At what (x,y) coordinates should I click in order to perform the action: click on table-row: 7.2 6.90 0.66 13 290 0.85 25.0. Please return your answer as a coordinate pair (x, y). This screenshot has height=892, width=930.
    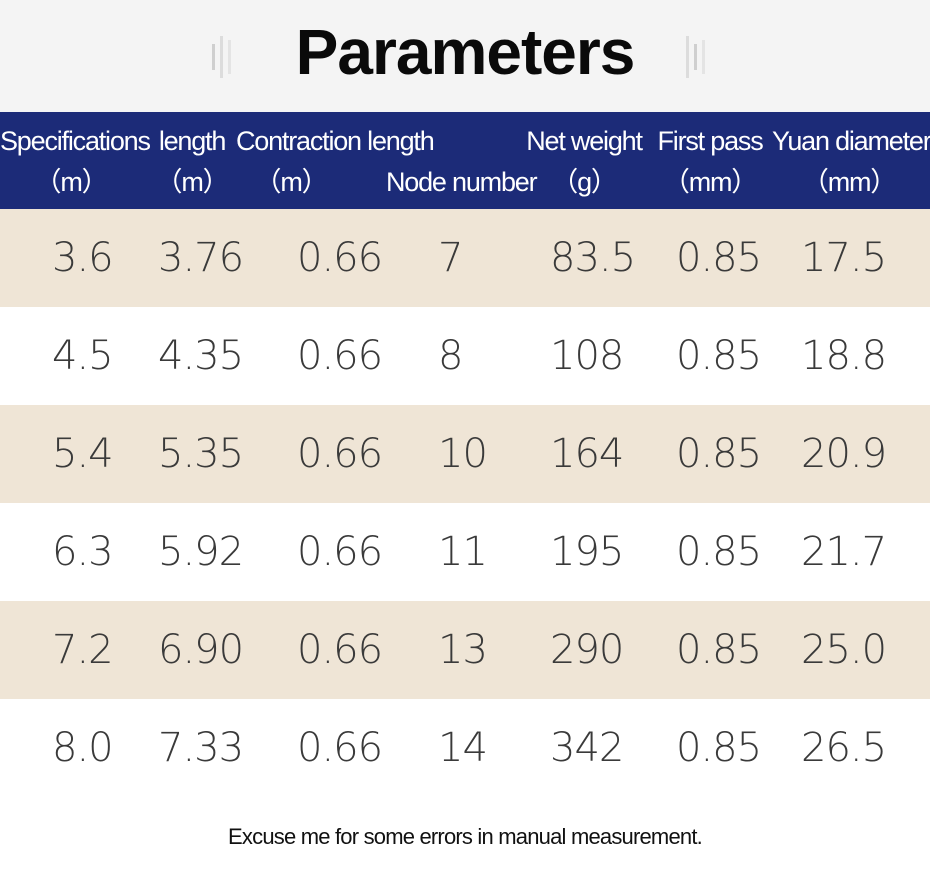
    Looking at the image, I should click on (465, 650).